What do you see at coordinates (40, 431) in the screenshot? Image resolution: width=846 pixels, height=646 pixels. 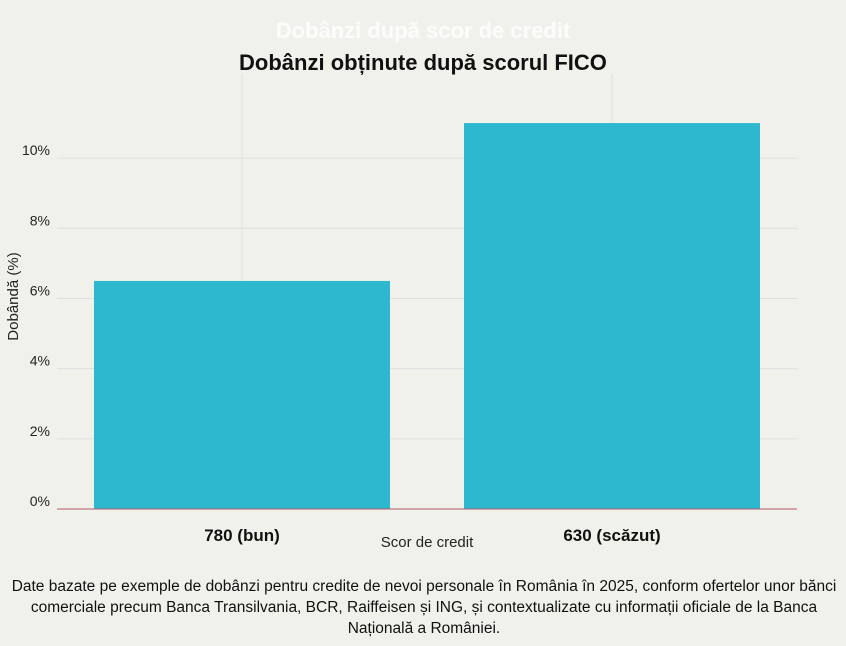 I see `y-tick-label: 2%` at bounding box center [40, 431].